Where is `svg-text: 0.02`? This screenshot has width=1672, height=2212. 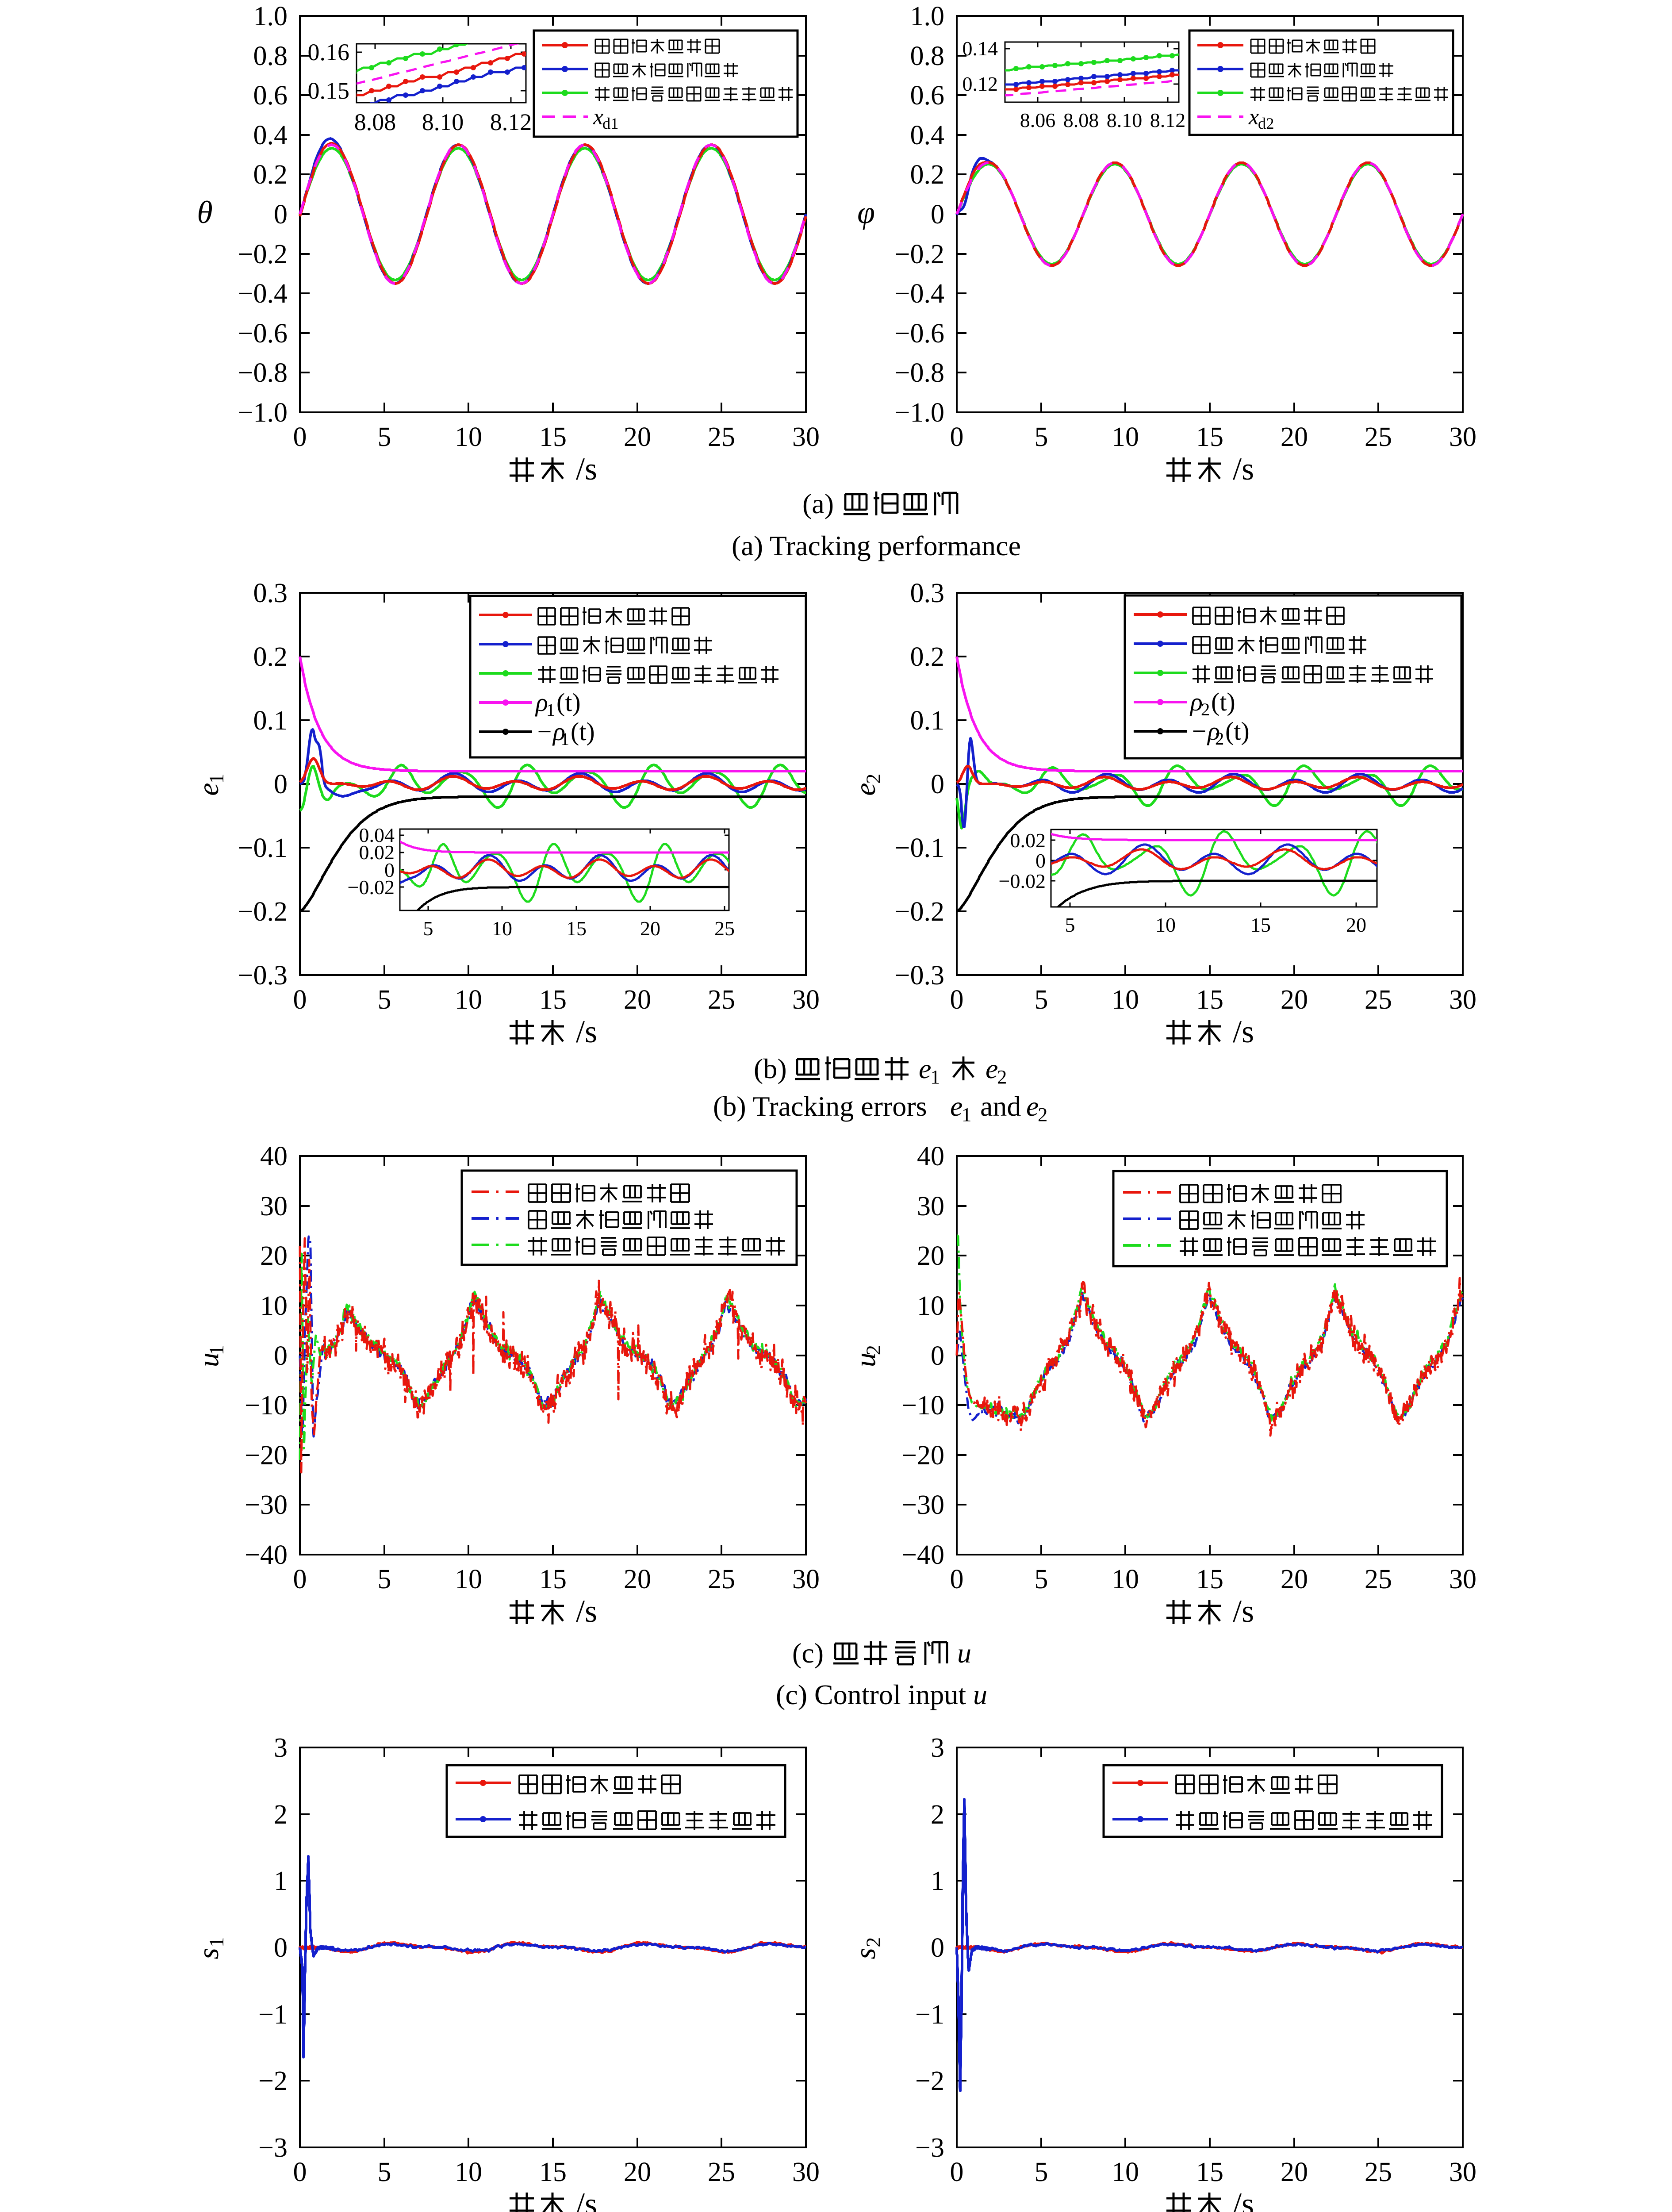
svg-text: 0.02 is located at coordinates (377, 853).